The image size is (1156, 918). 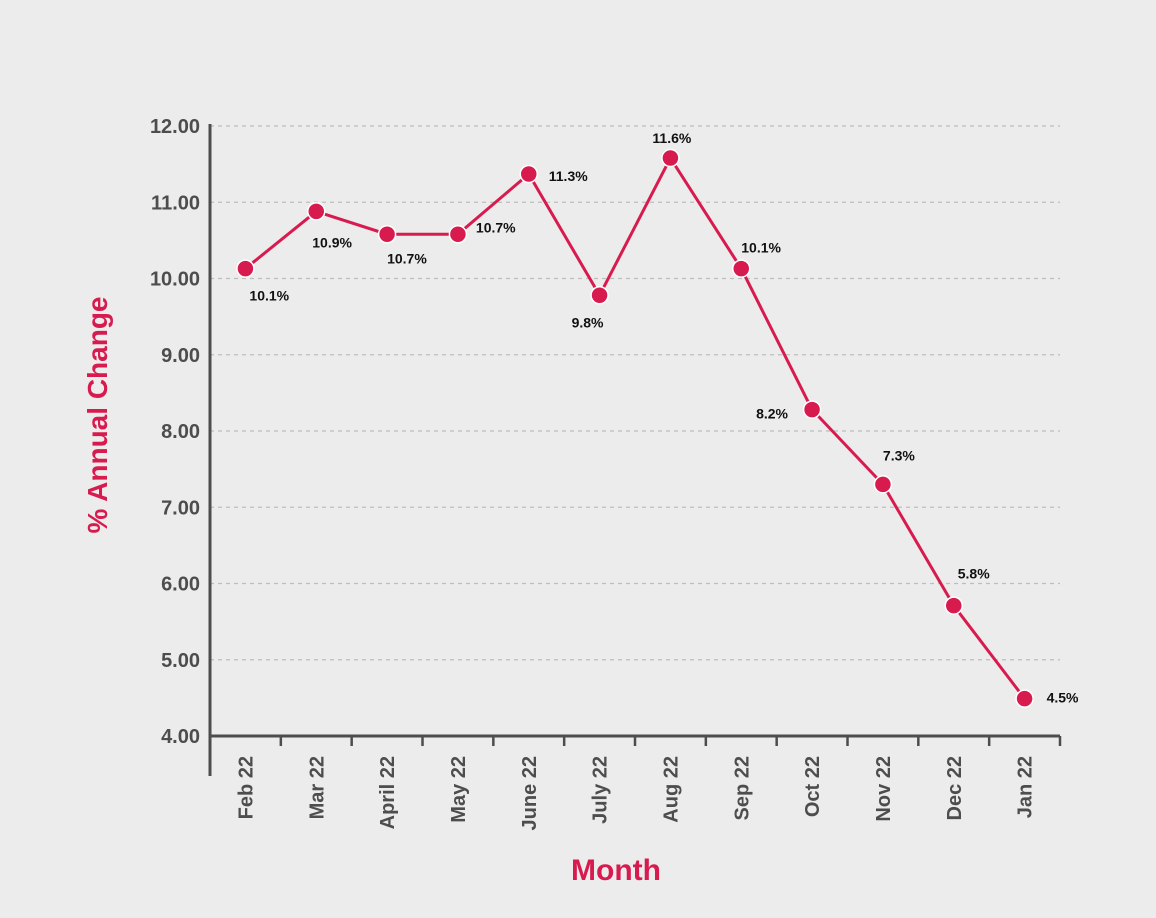 What do you see at coordinates (588, 322) in the screenshot?
I see `data-label: 9.8%` at bounding box center [588, 322].